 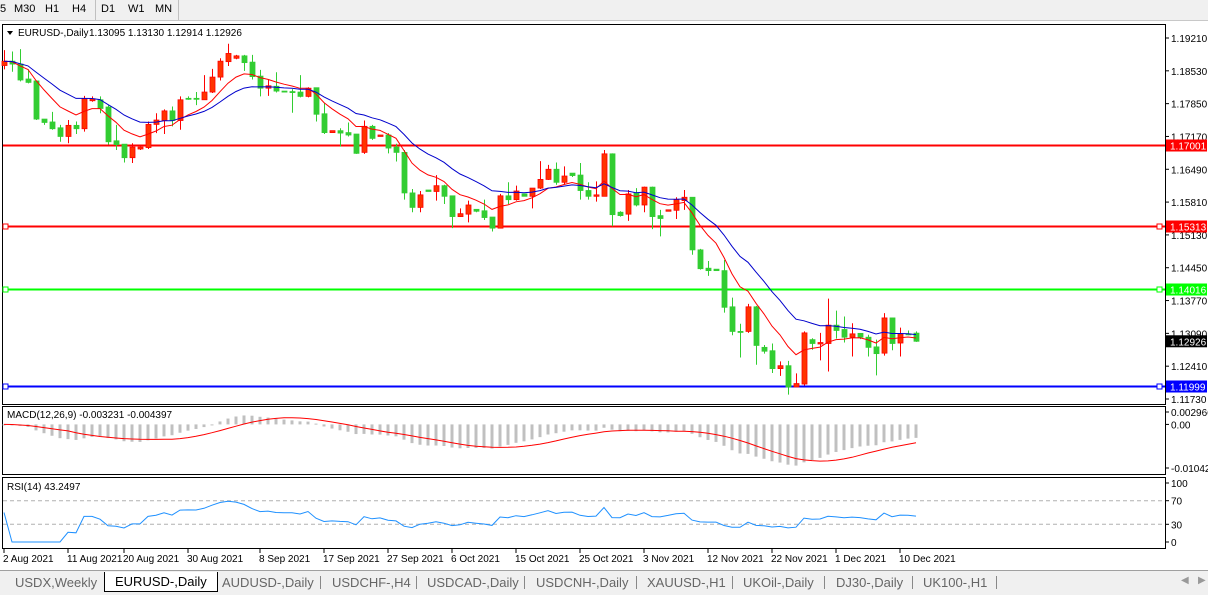 What do you see at coordinates (215, 559) in the screenshot?
I see `date-tick-label: 30 Aug 2021` at bounding box center [215, 559].